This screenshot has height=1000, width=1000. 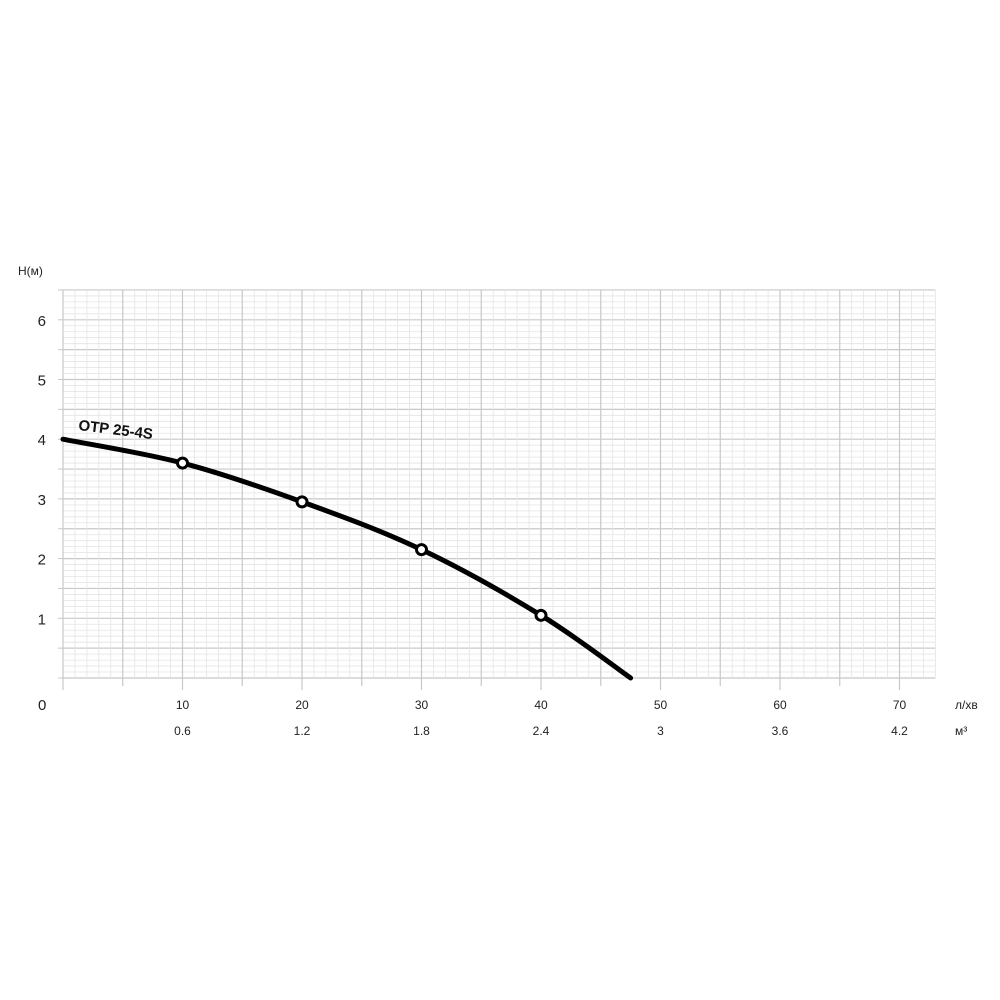 What do you see at coordinates (42, 500) in the screenshot?
I see `y-tick-label: 3` at bounding box center [42, 500].